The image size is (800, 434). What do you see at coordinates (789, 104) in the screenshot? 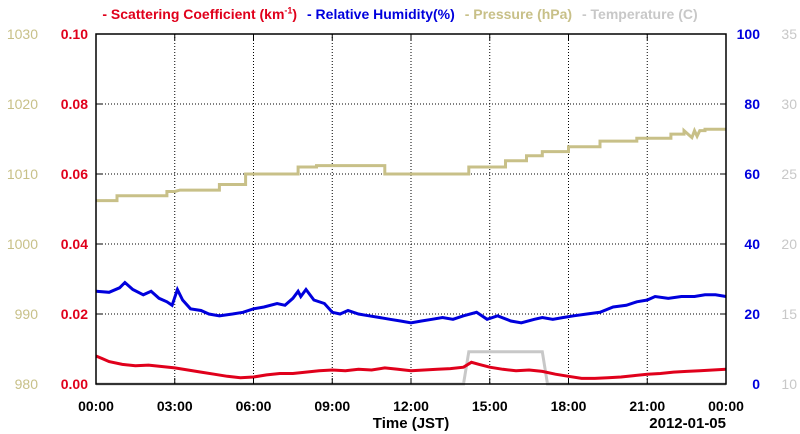
I see `temperature-axis-tick-label: 30` at bounding box center [789, 104].